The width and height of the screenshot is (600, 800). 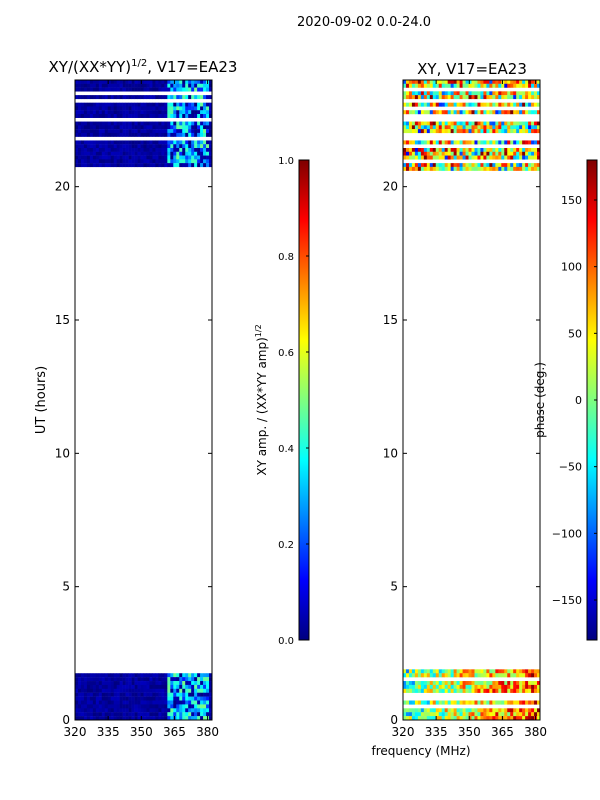 What do you see at coordinates (567, 533) in the screenshot?
I see `colorbar-tick-label: −100` at bounding box center [567, 533].